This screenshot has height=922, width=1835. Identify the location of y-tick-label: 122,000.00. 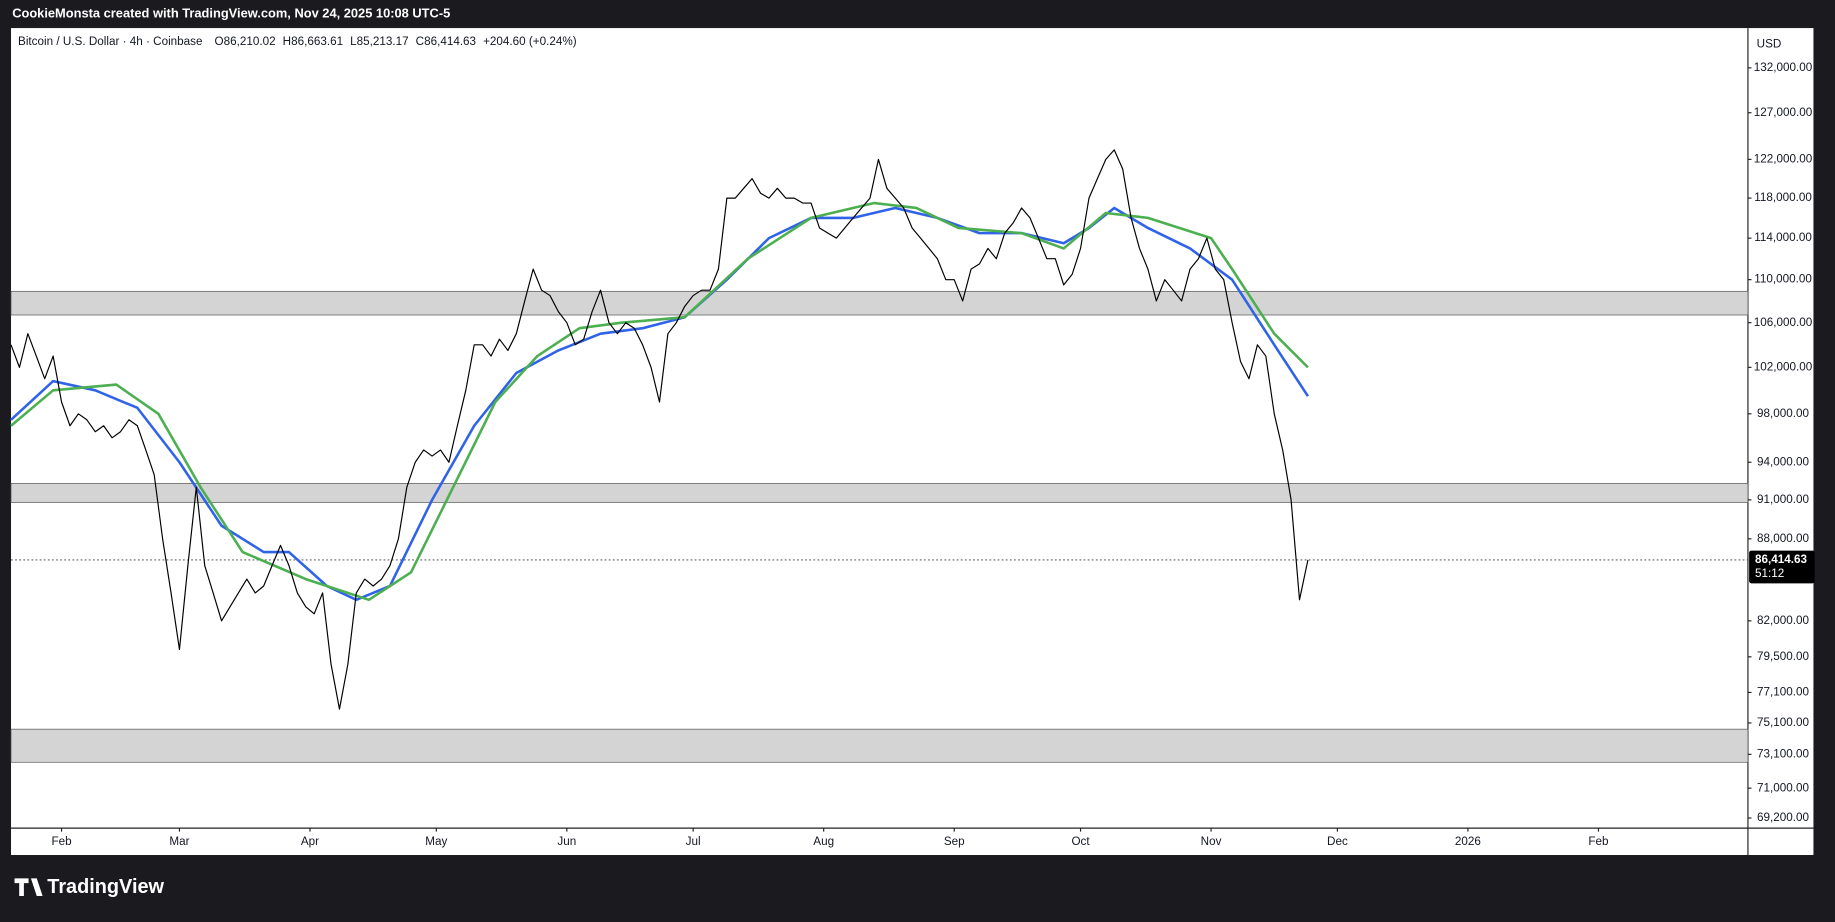
(1783, 158).